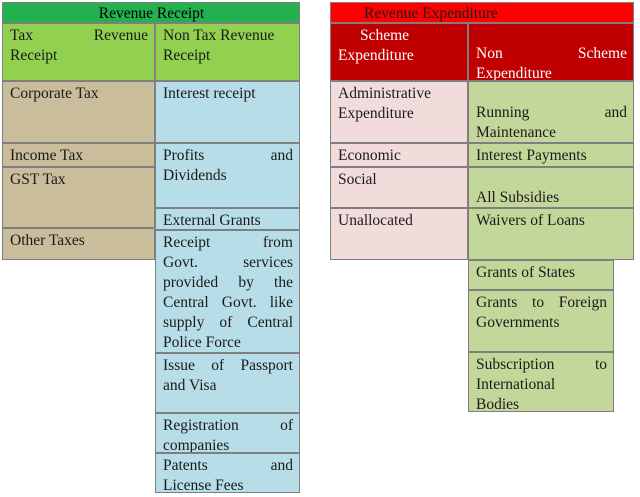 The image size is (640, 497). I want to click on nonscheme-item-grants-states: Grants of States, so click(541, 275).